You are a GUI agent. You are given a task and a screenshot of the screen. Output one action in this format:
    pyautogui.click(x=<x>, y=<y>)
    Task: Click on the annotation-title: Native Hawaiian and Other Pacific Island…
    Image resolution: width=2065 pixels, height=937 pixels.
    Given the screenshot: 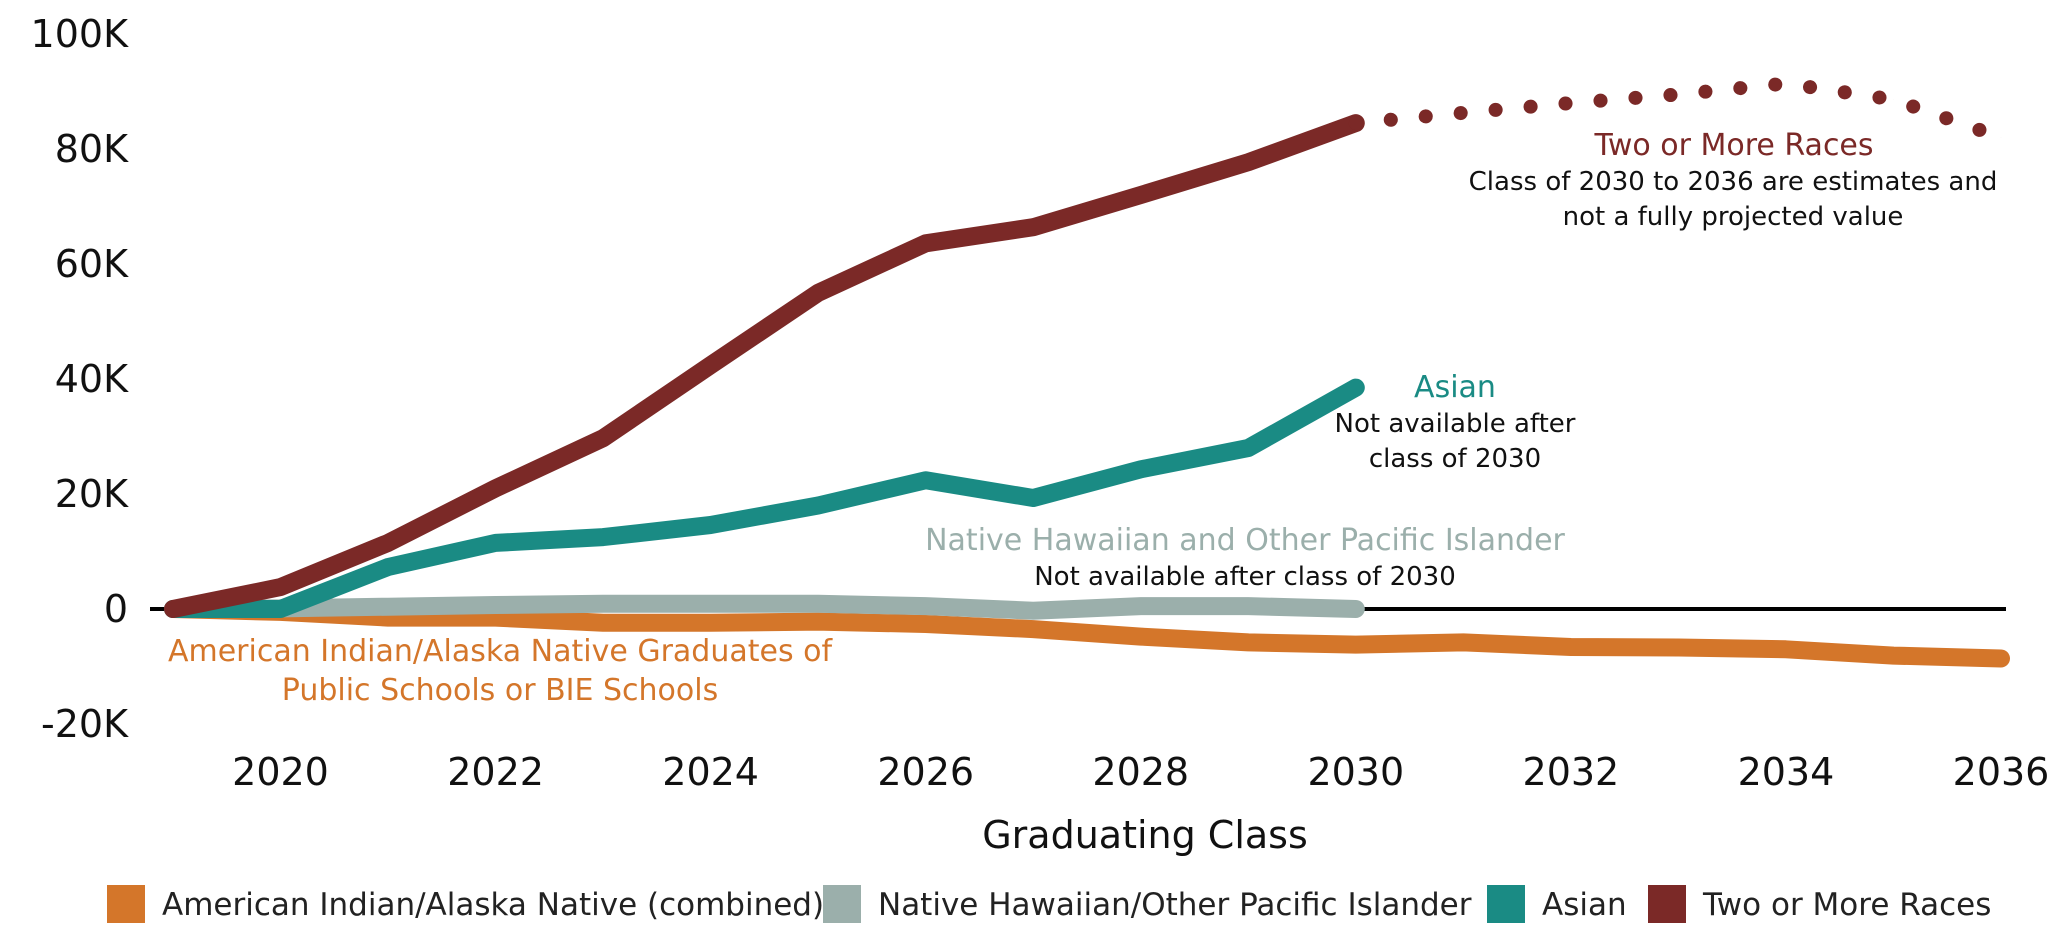 What is the action you would take?
    pyautogui.click(x=1245, y=540)
    